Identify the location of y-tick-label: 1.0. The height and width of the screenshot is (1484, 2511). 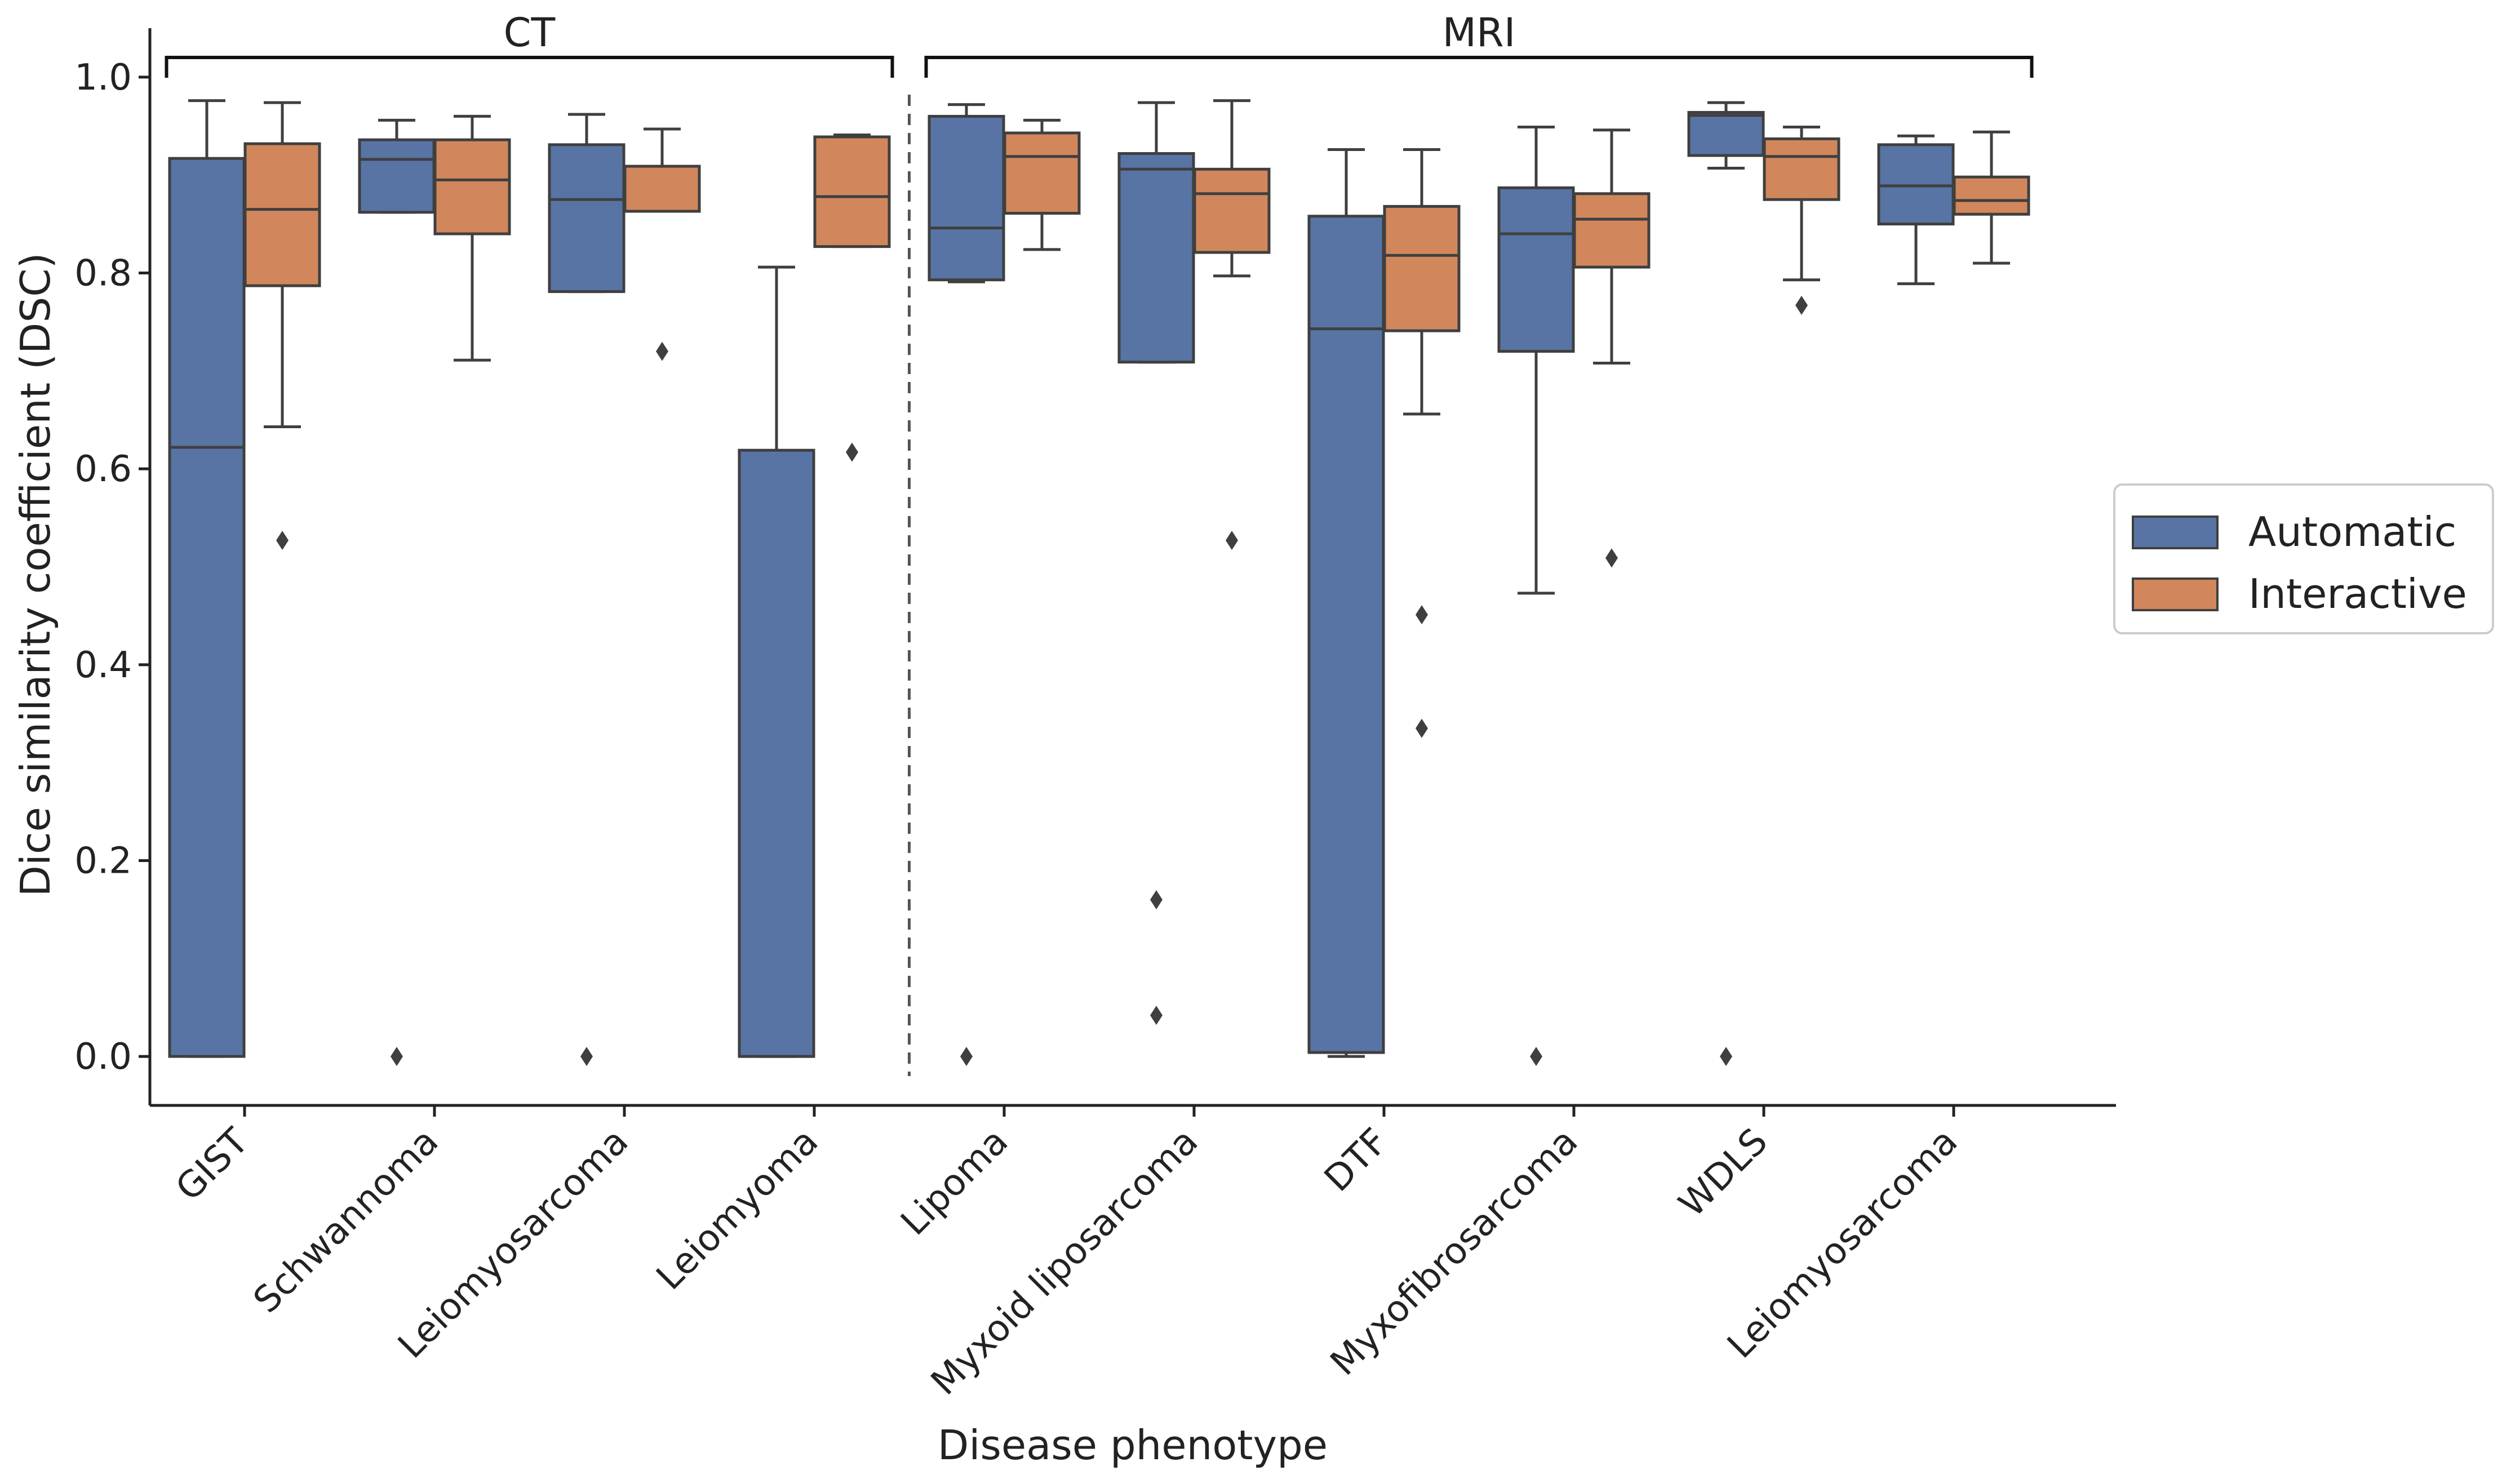
(103, 78).